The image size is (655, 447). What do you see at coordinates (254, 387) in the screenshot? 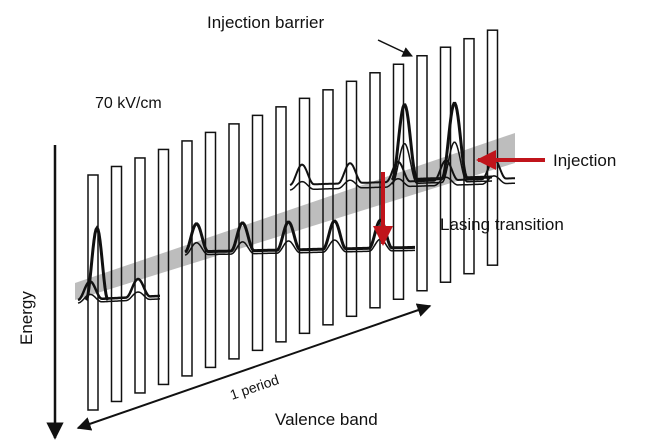
I see `period-label: 1 period` at bounding box center [254, 387].